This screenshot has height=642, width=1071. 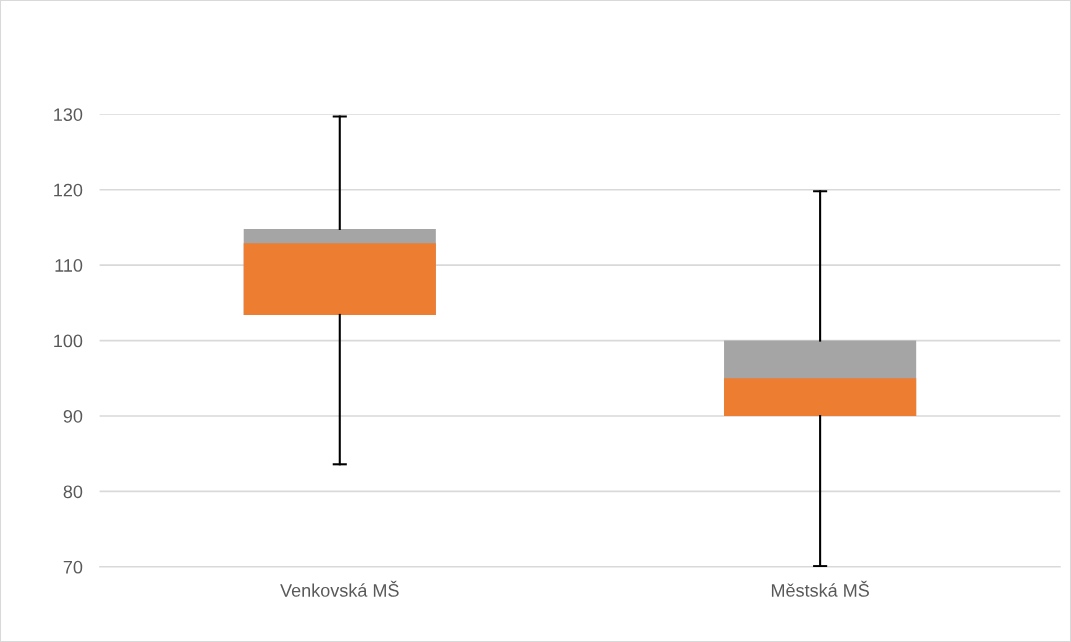 I want to click on y-tick-label: 120, so click(x=68, y=190).